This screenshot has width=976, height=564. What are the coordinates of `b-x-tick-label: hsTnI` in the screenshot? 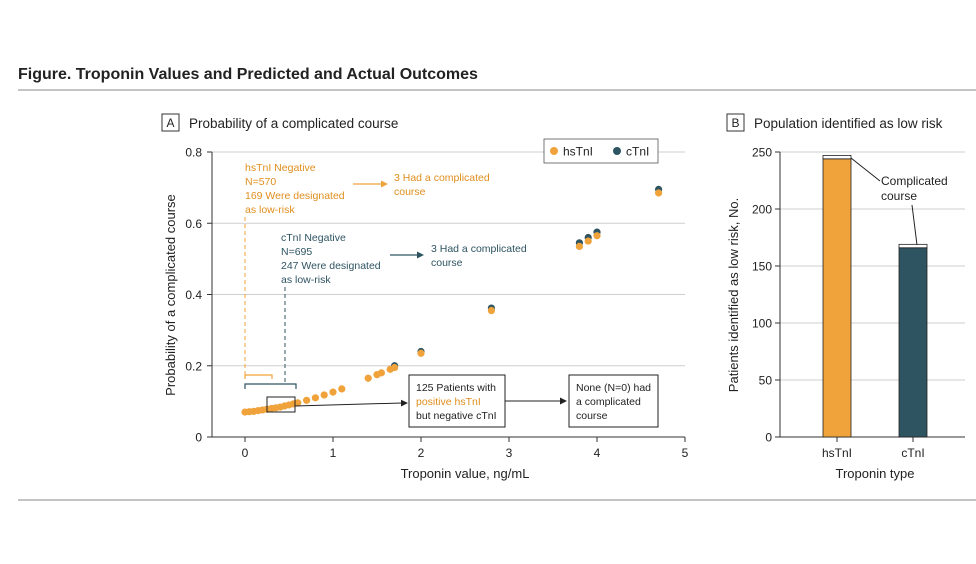 It's located at (837, 453).